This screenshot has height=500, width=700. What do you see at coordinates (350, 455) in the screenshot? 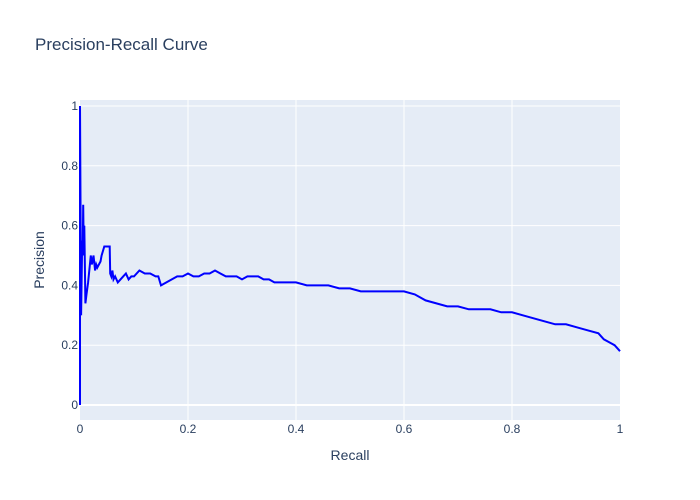
I see `x-axis-title: Recall` at bounding box center [350, 455].